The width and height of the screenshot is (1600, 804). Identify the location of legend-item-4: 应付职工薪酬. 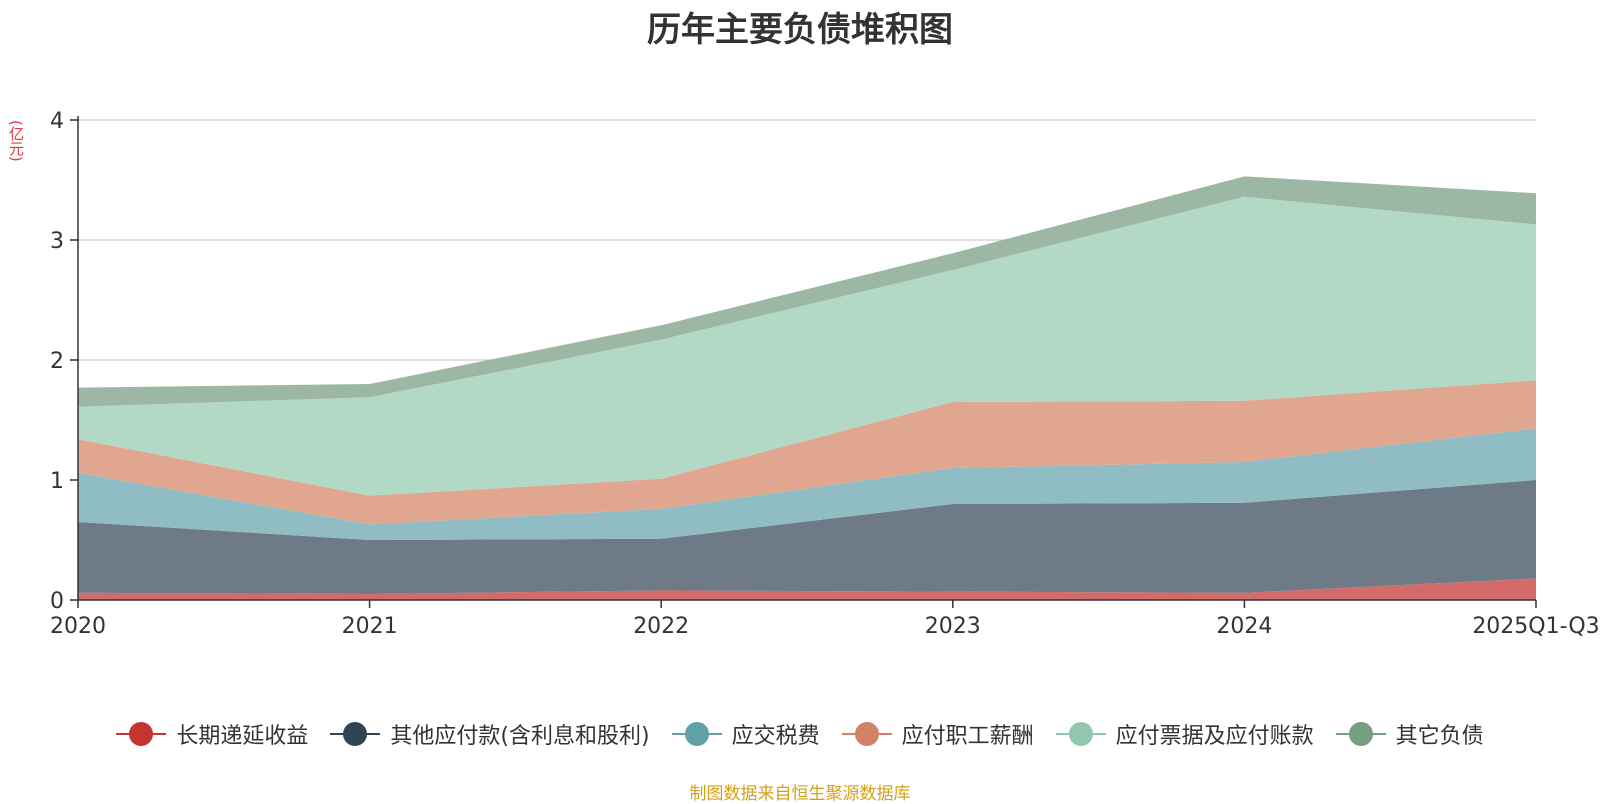
(937, 734).